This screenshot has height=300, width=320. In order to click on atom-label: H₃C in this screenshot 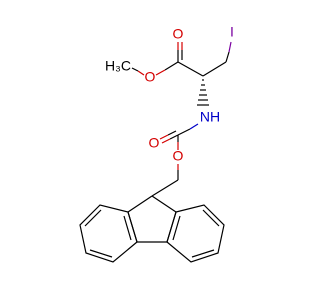, I will do `click(118, 66)`.